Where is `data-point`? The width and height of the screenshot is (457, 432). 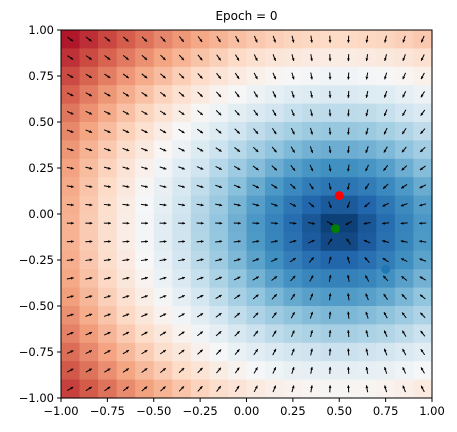
data-point is located at coordinates (336, 229).